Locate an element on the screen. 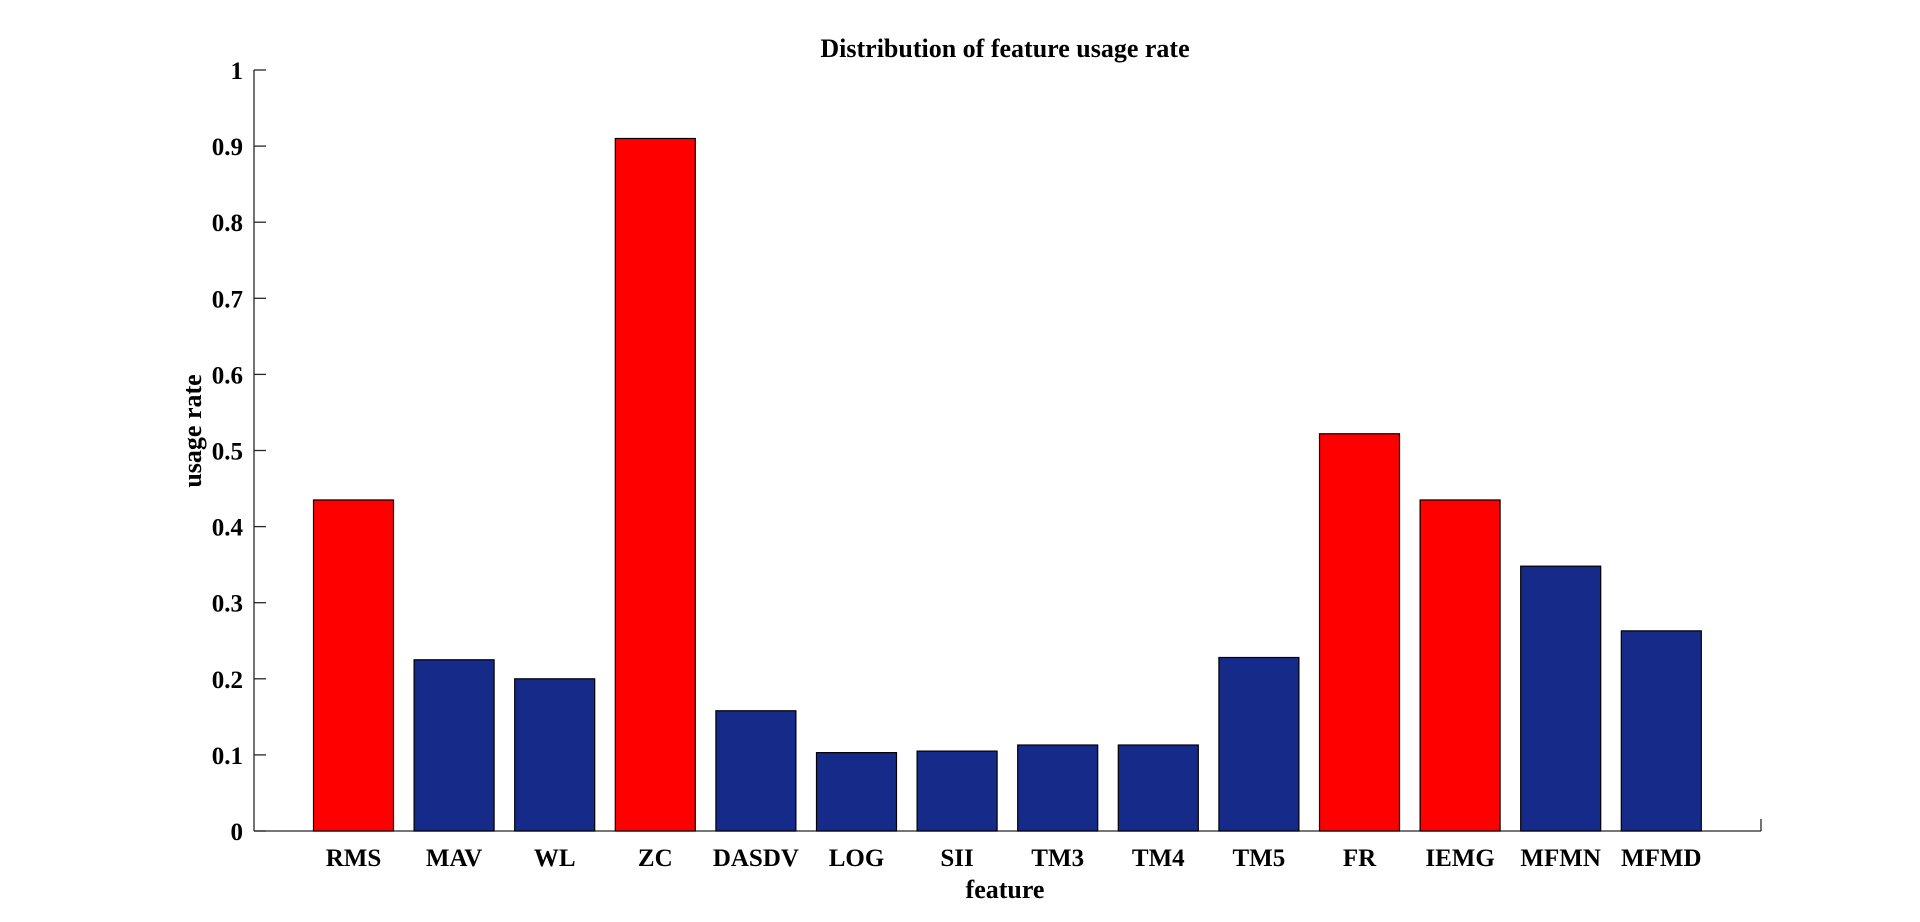 Image resolution: width=1920 pixels, height=922 pixels. y-axis-label: usage rate is located at coordinates (192, 430).